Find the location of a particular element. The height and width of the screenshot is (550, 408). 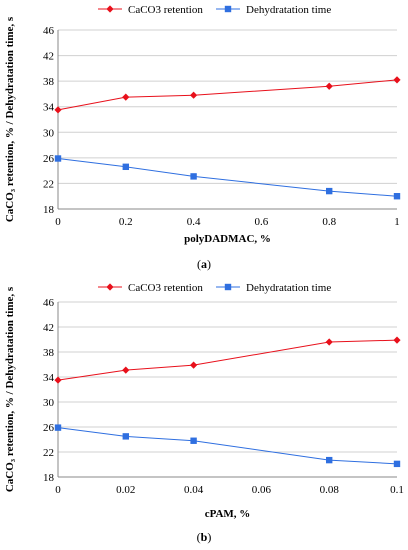

x-tick-label: 0.04 is located at coordinates (194, 490).